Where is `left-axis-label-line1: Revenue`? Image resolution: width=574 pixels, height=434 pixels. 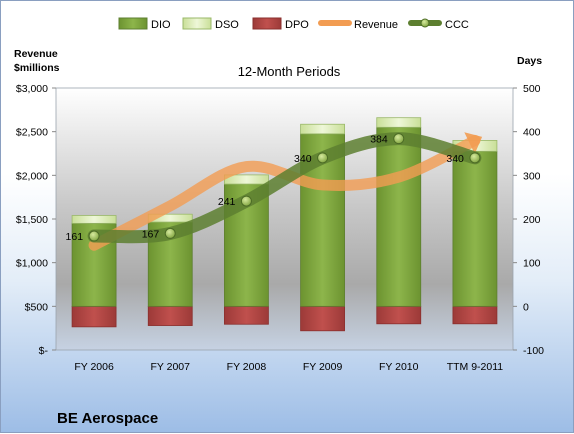
left-axis-label-line1: Revenue is located at coordinates (36, 54).